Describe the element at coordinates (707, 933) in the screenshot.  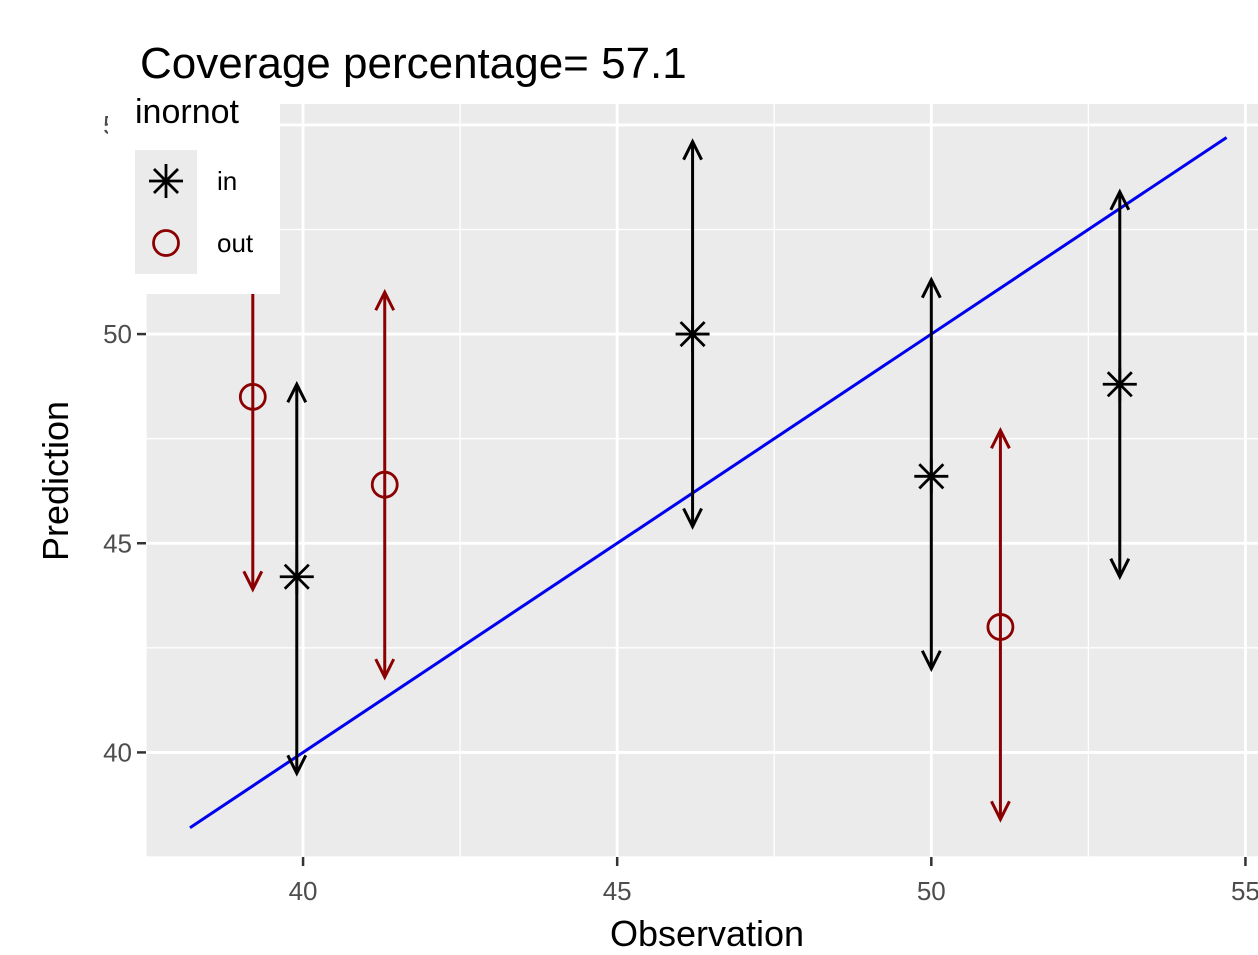
I see `x-axis-title: Observation` at that location.